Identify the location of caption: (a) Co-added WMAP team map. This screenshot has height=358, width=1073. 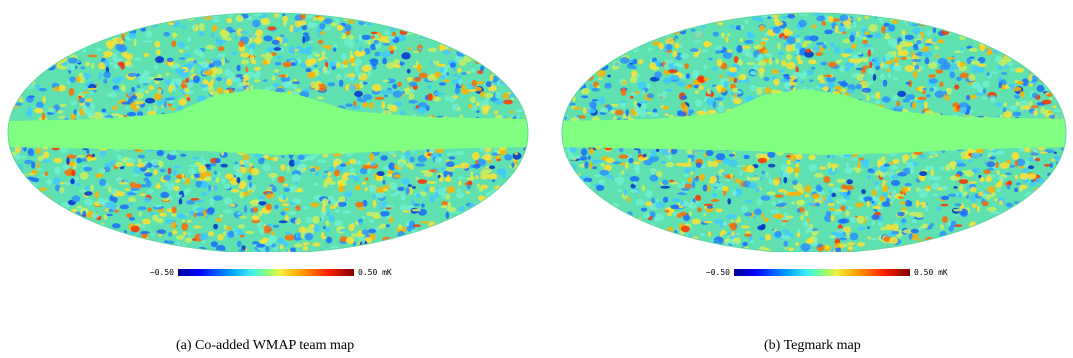
(265, 345).